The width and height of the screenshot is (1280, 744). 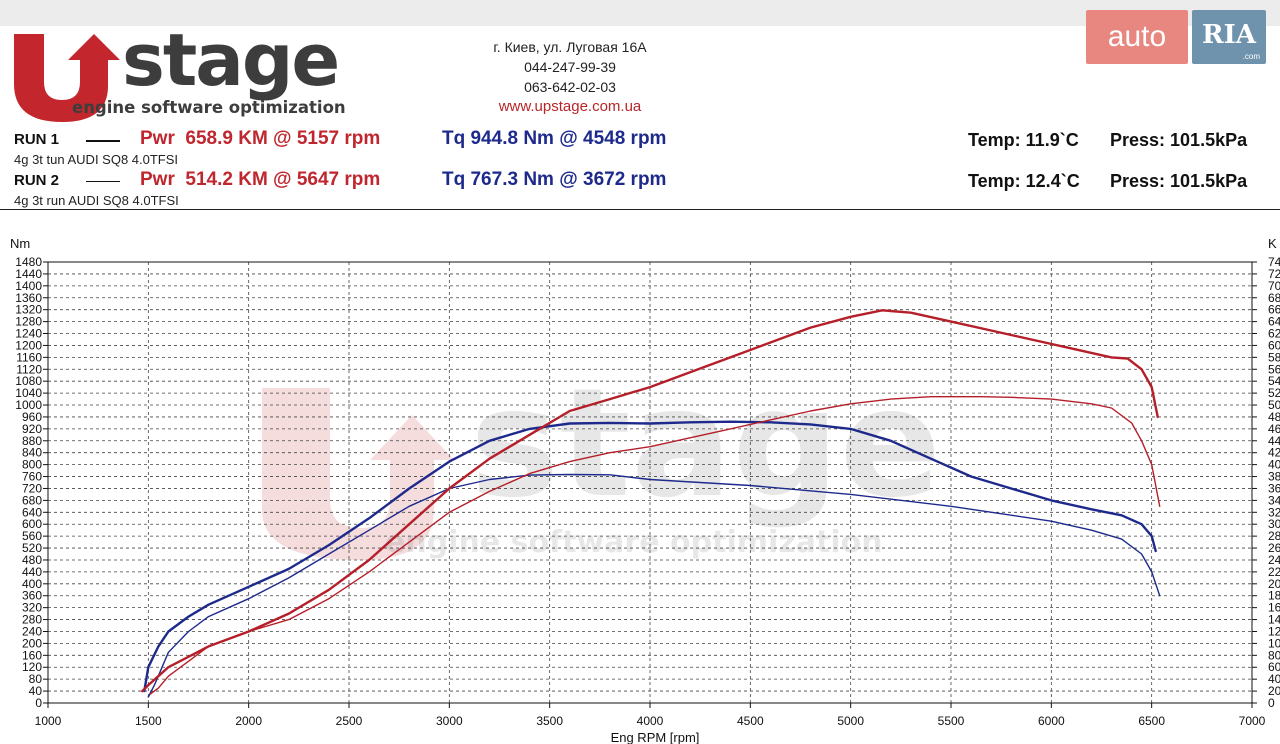 What do you see at coordinates (148, 721) in the screenshot?
I see `x-tick-label: 1500` at bounding box center [148, 721].